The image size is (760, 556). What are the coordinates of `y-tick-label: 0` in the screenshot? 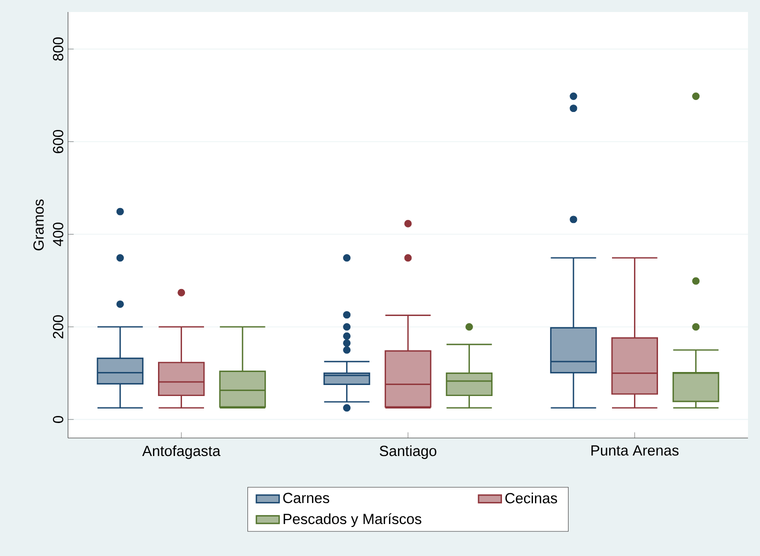 It's located at (58, 419).